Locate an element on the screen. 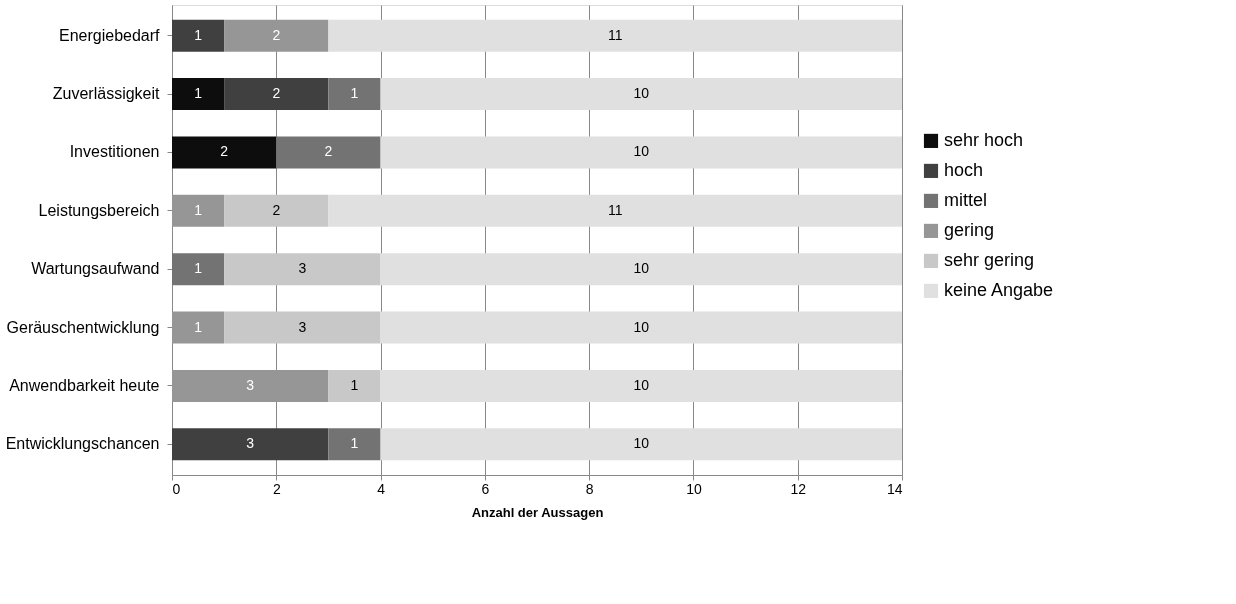 This screenshot has height=604, width=1236. y-tick-label: Investitionen is located at coordinates (114, 152).